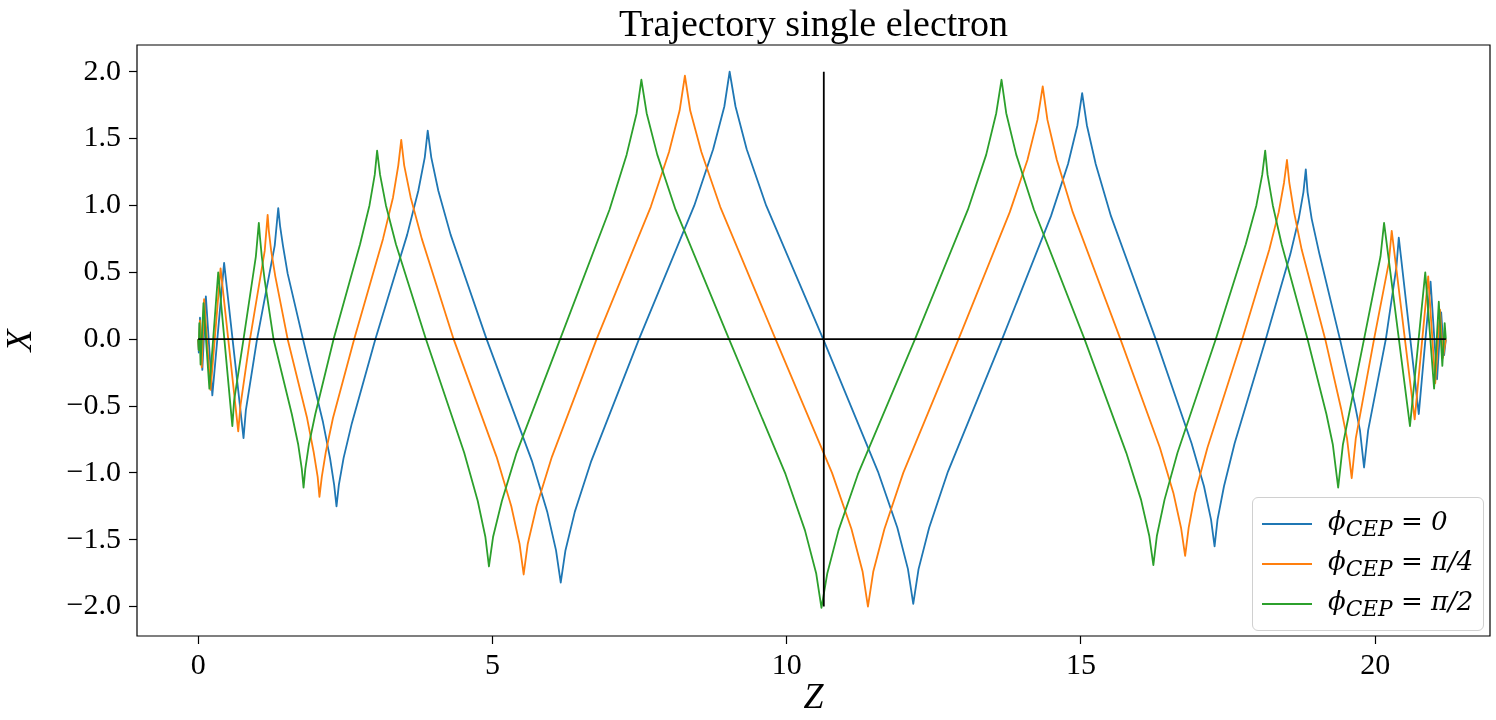 The image size is (1496, 720). What do you see at coordinates (102, 337) in the screenshot?
I see `y-tick-label: 0.0` at bounding box center [102, 337].